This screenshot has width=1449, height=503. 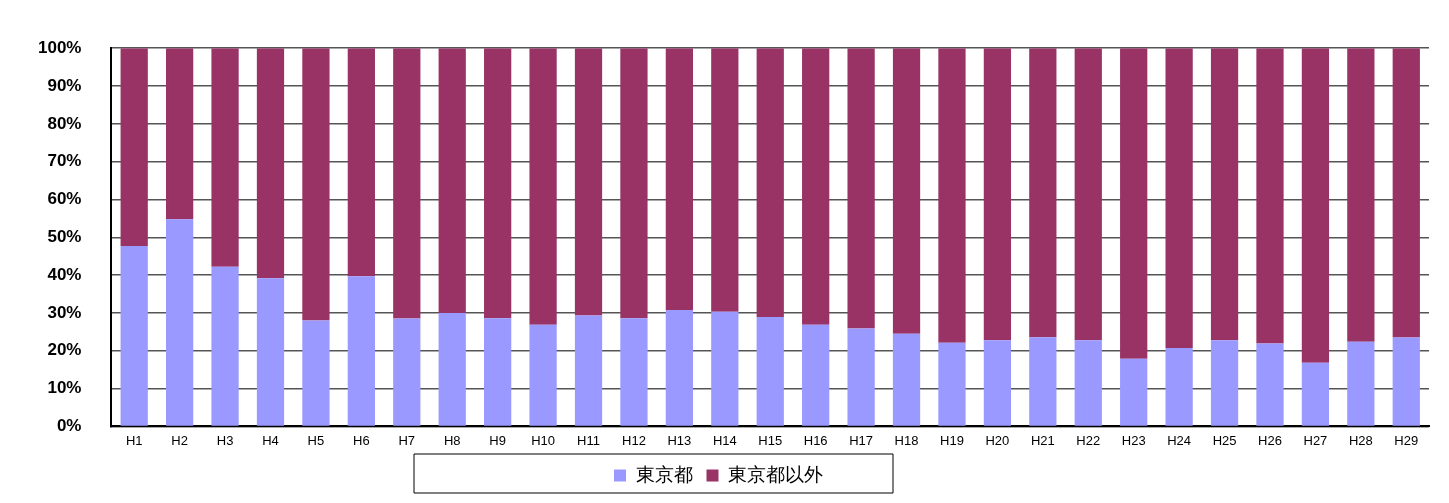 I want to click on x-tick-label: H17, so click(x=861, y=440).